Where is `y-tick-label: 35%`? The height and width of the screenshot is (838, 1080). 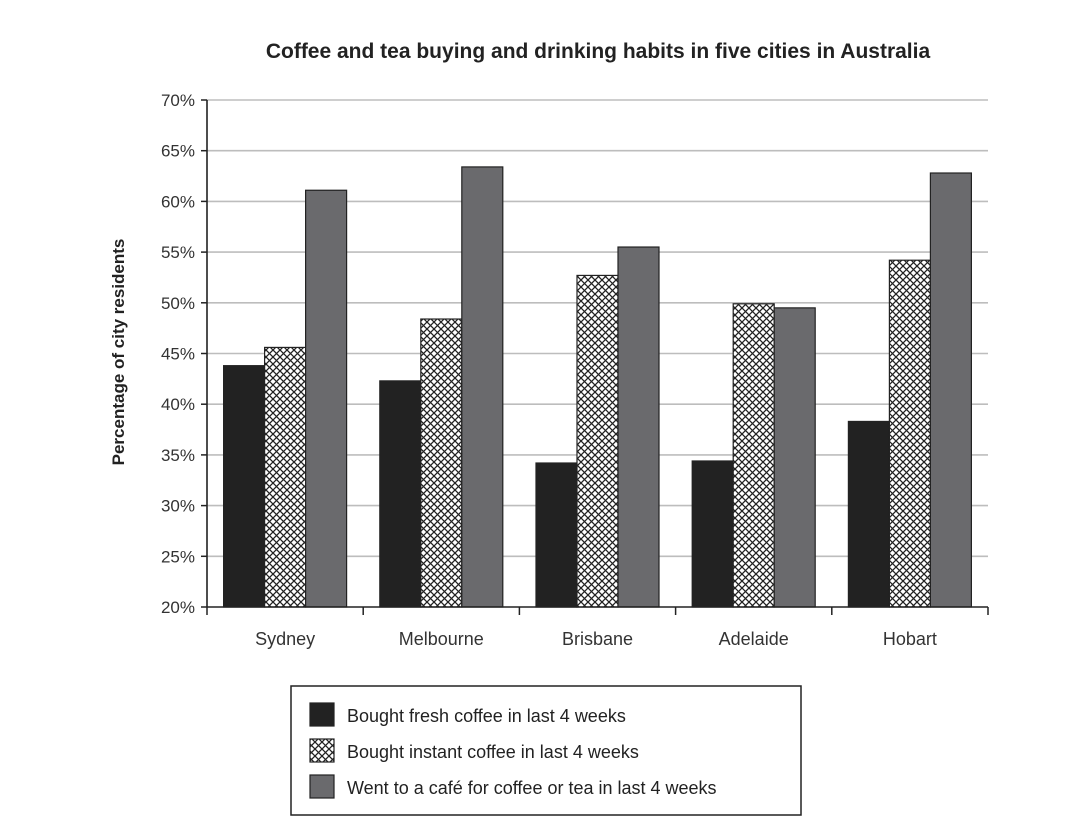 y-tick-label: 35% is located at coordinates (178, 455).